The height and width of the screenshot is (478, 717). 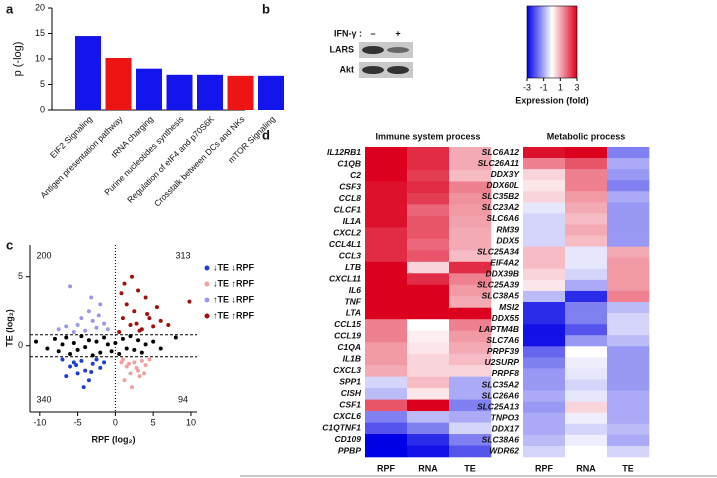 What do you see at coordinates (341, 428) in the screenshot?
I see `gene-label: C1QTNF1` at bounding box center [341, 428].